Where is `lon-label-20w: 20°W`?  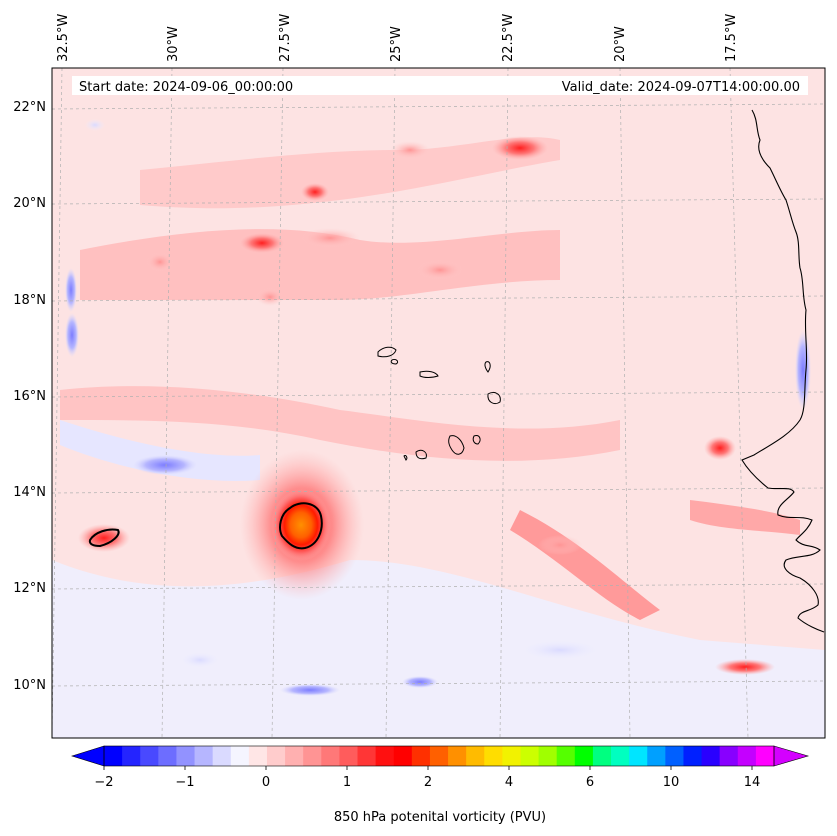
lon-label-20w: 20°W is located at coordinates (620, 44).